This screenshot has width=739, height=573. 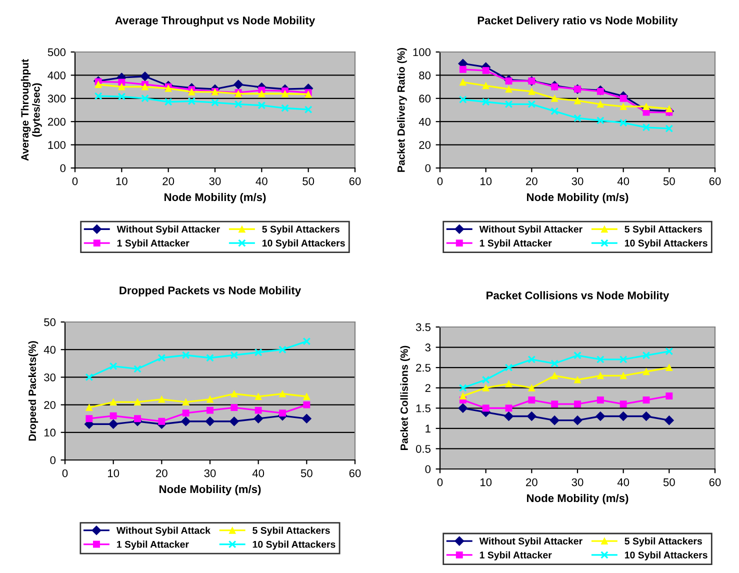 What do you see at coordinates (425, 98) in the screenshot?
I see `y-tick-label: 60` at bounding box center [425, 98].